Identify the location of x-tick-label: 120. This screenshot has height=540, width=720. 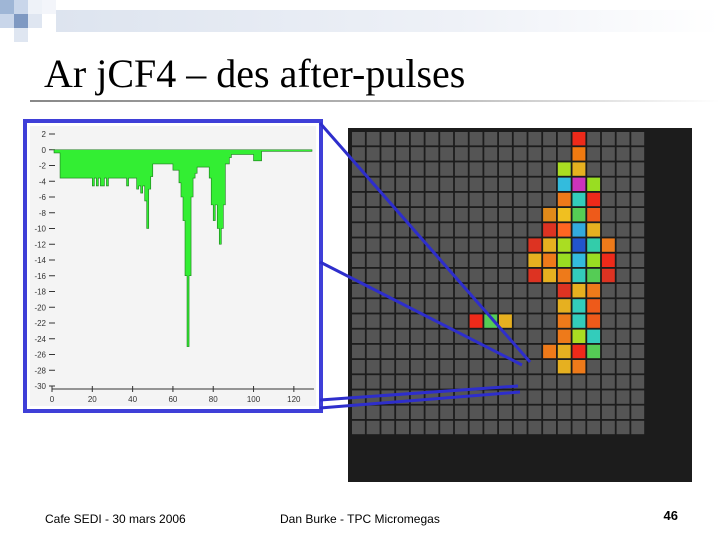
(294, 399).